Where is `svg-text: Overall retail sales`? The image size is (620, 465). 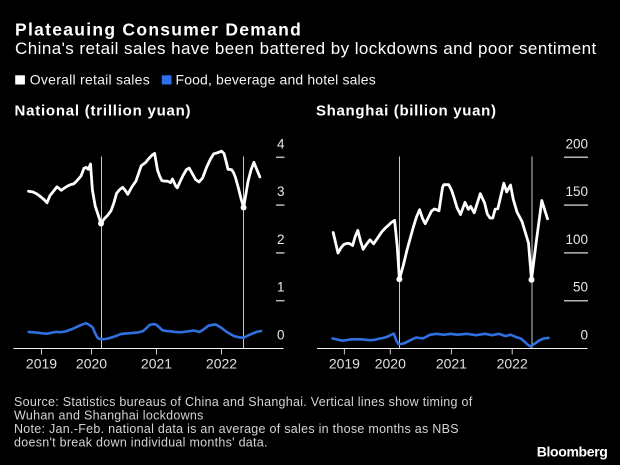 svg-text: Overall retail sales is located at coordinates (90, 79).